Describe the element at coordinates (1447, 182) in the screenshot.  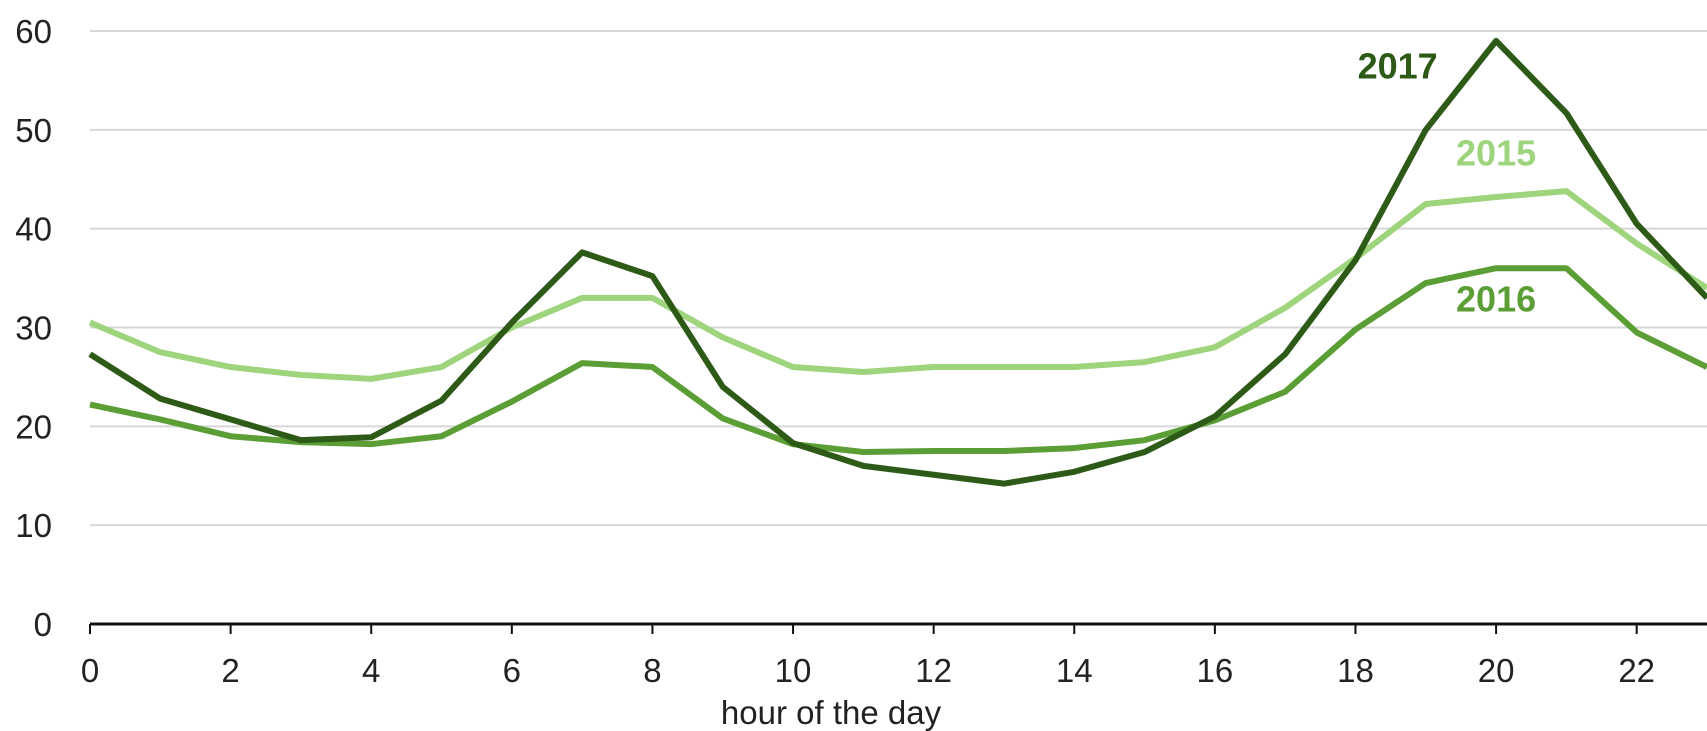
I see `series-annotations: 2017 2015 2016` at that location.